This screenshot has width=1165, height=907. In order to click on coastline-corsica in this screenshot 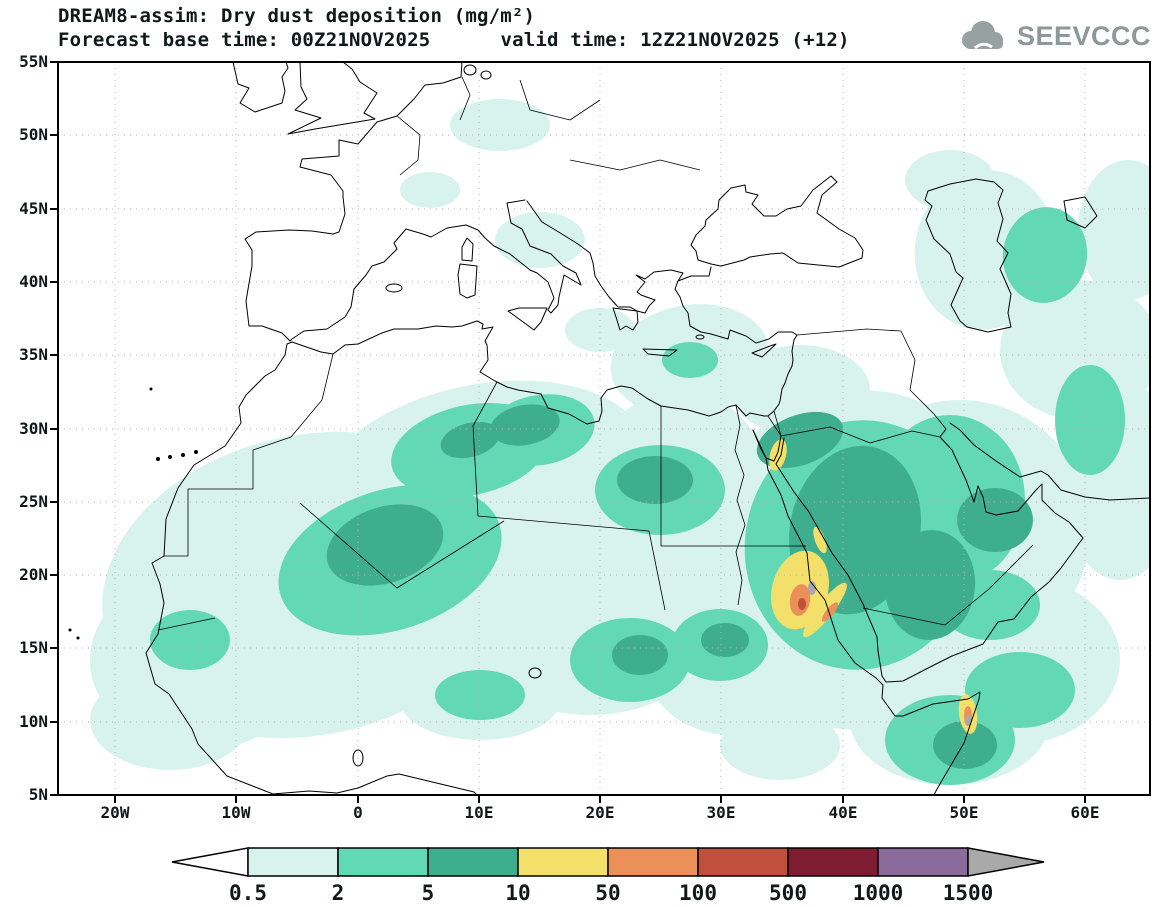, I will do `click(467, 249)`.